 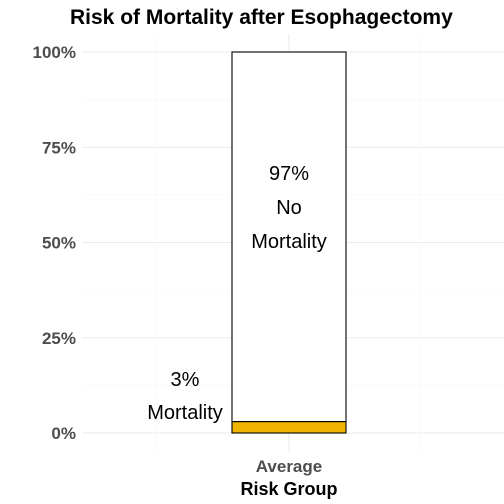 I want to click on y-tick-label: 25%, so click(x=59, y=338).